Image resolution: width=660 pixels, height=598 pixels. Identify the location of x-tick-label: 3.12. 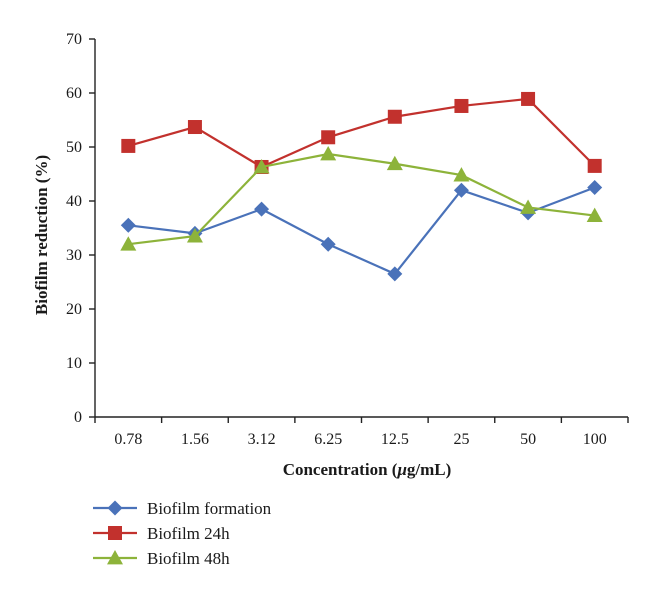
(262, 439).